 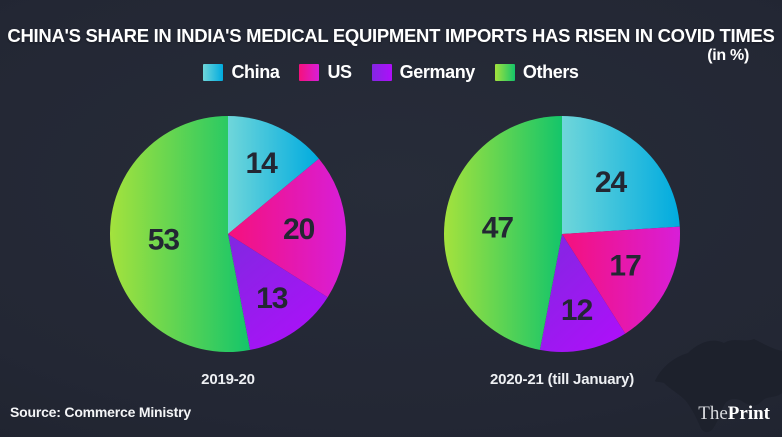 What do you see at coordinates (728, 55) in the screenshot?
I see `unit-note: (in %)` at bounding box center [728, 55].